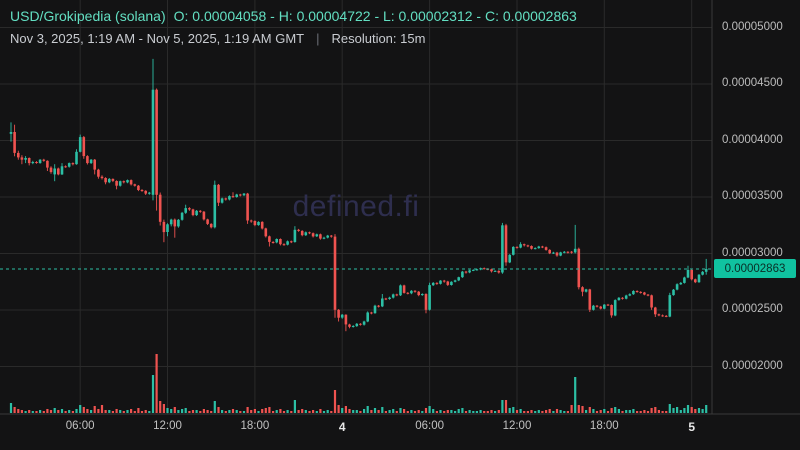 The image size is (800, 450). What do you see at coordinates (356, 432) in the screenshot?
I see `time-axis: 06:00 12:00 18:00 4 06:00 12:00 18:00 5` at bounding box center [356, 432].